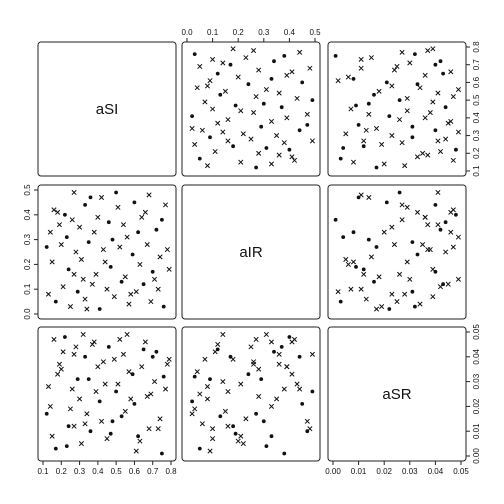 The image size is (504, 504). What do you see at coordinates (476, 153) in the screenshot?
I see `y-tick-label-aSI-0.2: 0.2` at bounding box center [476, 153].